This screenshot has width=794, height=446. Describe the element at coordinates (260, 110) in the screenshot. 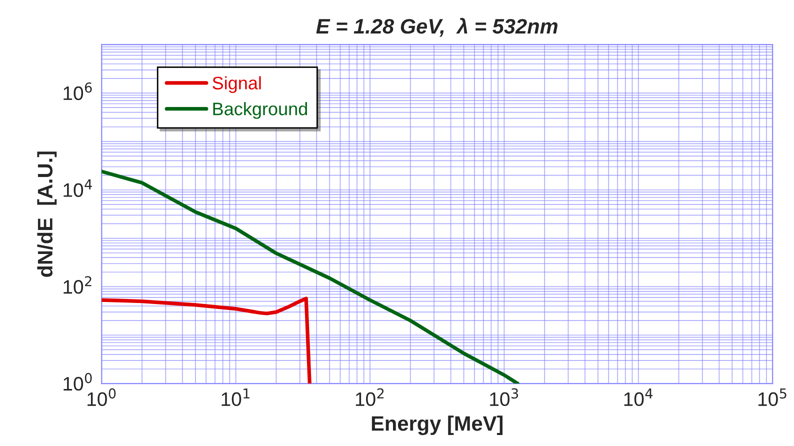

I see `legend-label: Background` at that location.